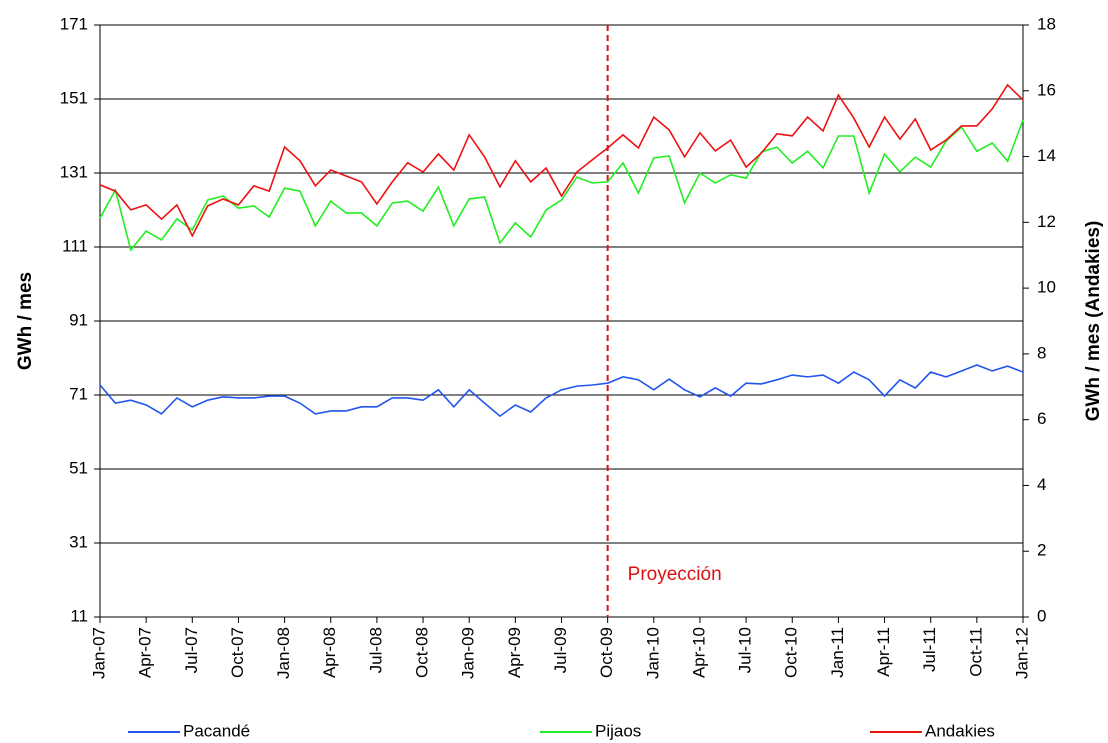 The height and width of the screenshot is (743, 1108). What do you see at coordinates (422, 652) in the screenshot?
I see `x-tick-label: Oct-08` at bounding box center [422, 652].